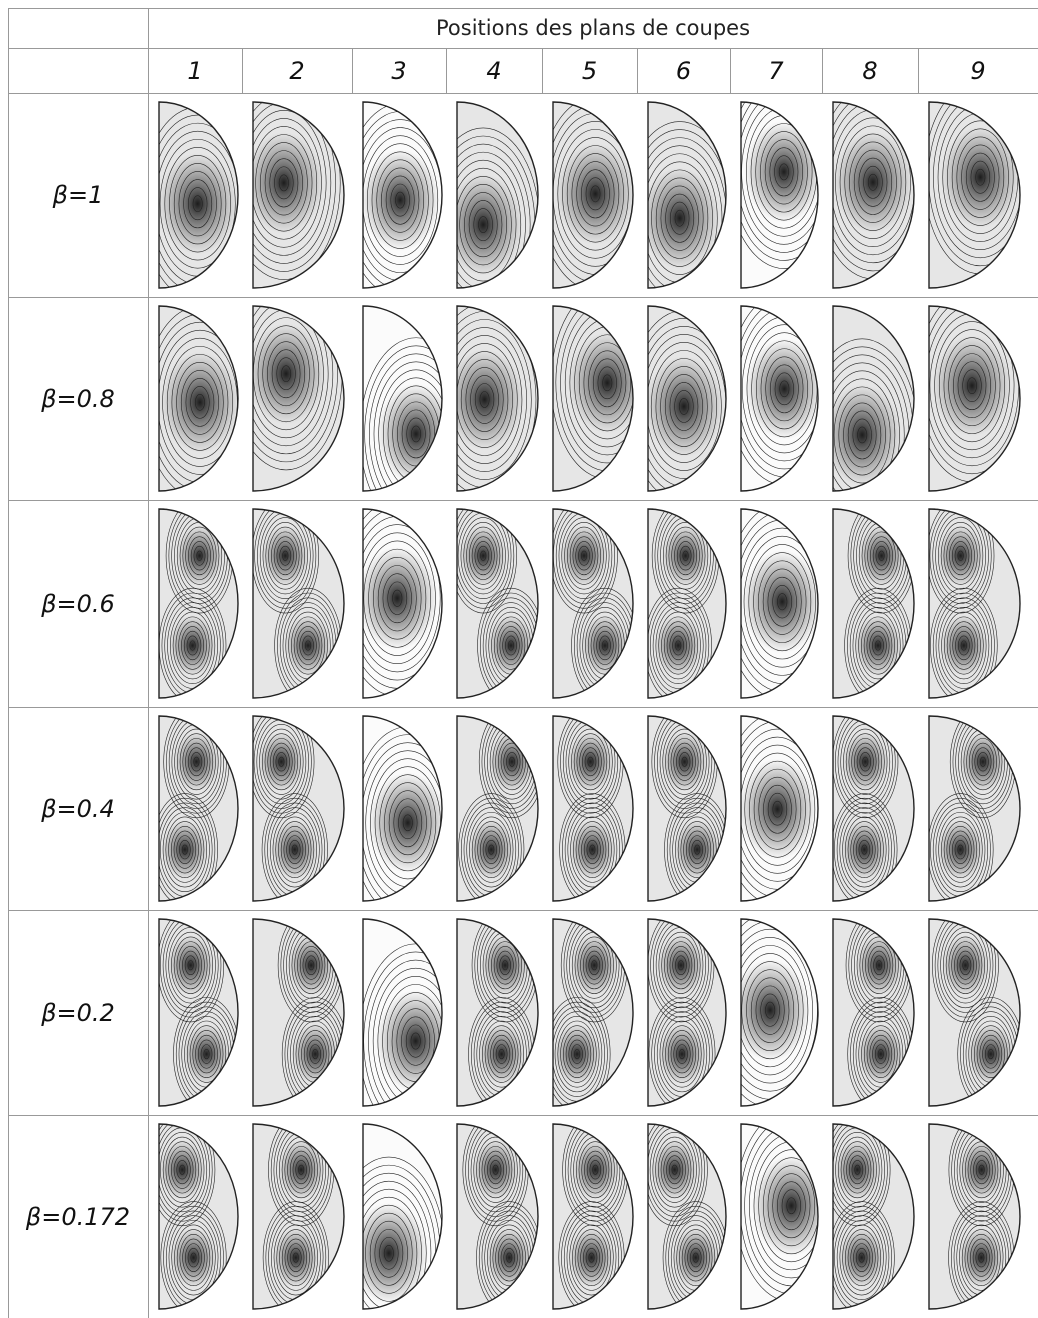  What do you see at coordinates (78, 1012) in the screenshot?
I see `row-header: β=0.2` at bounding box center [78, 1012].